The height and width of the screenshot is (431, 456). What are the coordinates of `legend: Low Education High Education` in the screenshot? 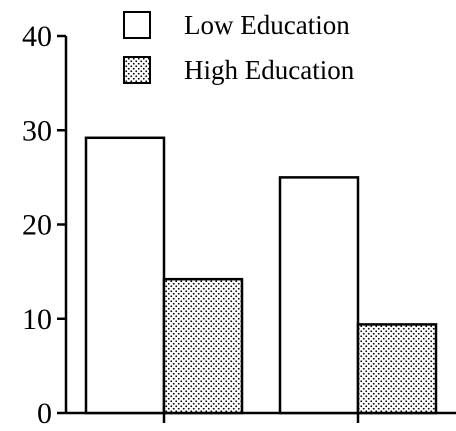 It's located at (239, 47).